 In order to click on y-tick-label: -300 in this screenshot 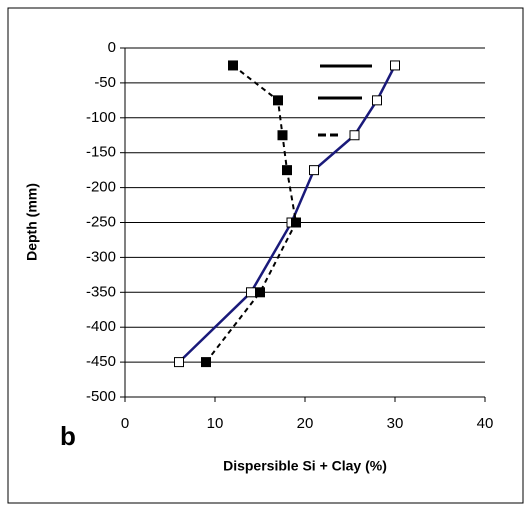, I will do `click(101, 256)`.